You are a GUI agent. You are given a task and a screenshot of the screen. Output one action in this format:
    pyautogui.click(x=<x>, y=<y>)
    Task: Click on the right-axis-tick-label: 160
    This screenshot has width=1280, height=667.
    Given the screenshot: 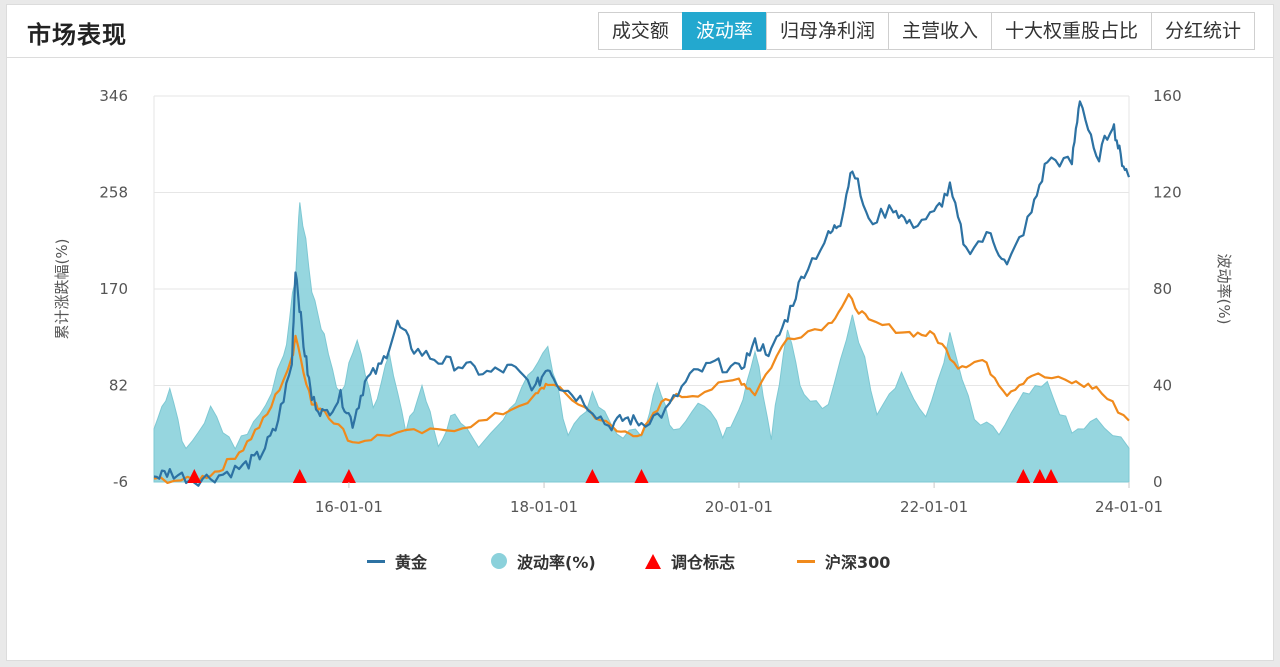 What is the action you would take?
    pyautogui.click(x=1167, y=96)
    